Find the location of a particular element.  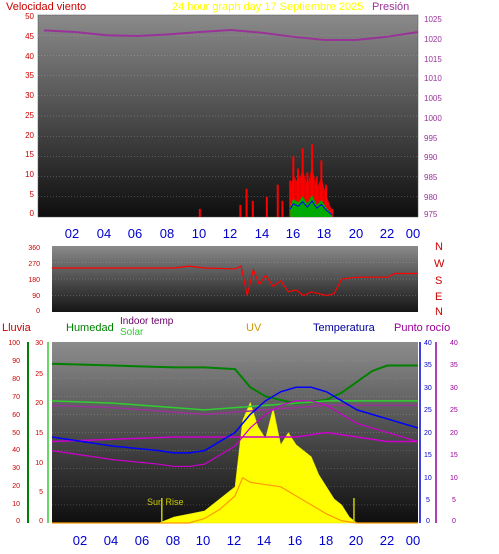

p1-left-tick-40: 40 is located at coordinates (29, 56).